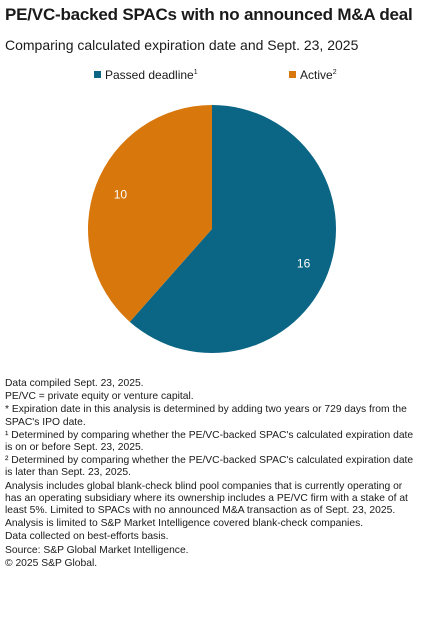  I want to click on footnote-best-efforts: Data collected on best-efforts basis., so click(87, 537).